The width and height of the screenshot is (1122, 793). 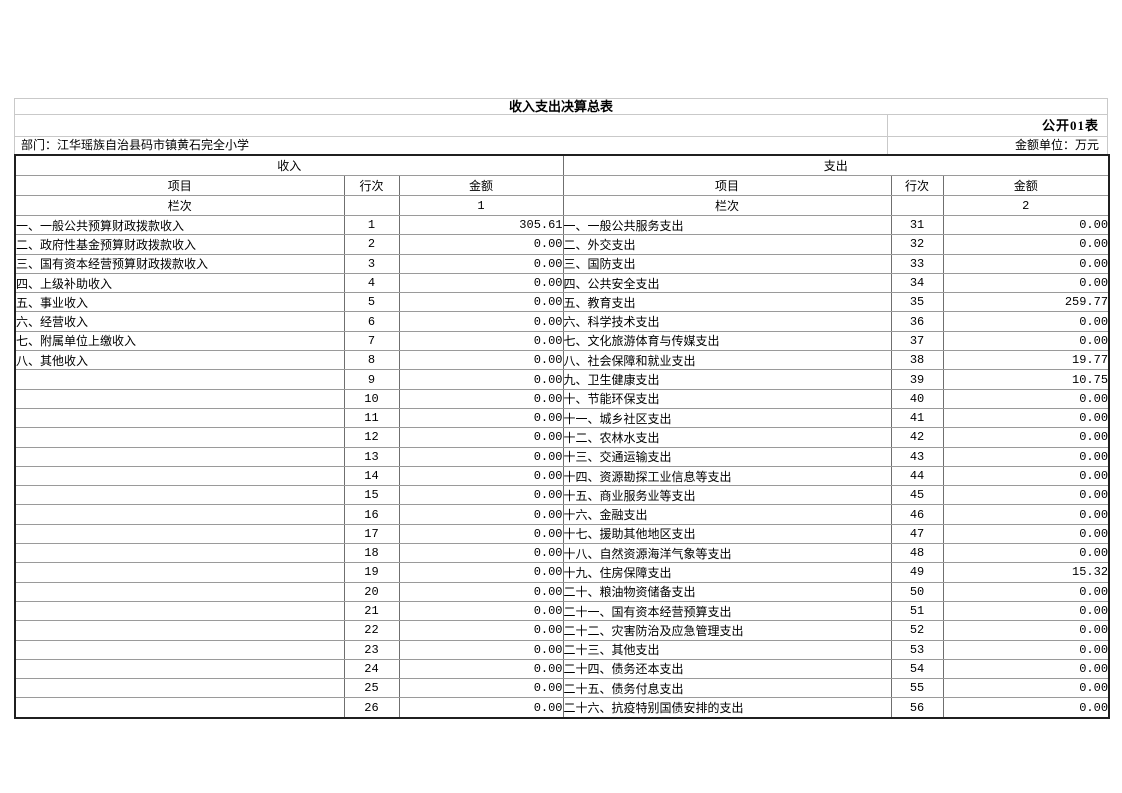 What do you see at coordinates (917, 611) in the screenshot?
I see `expenditure-line-cell: 51` at bounding box center [917, 611].